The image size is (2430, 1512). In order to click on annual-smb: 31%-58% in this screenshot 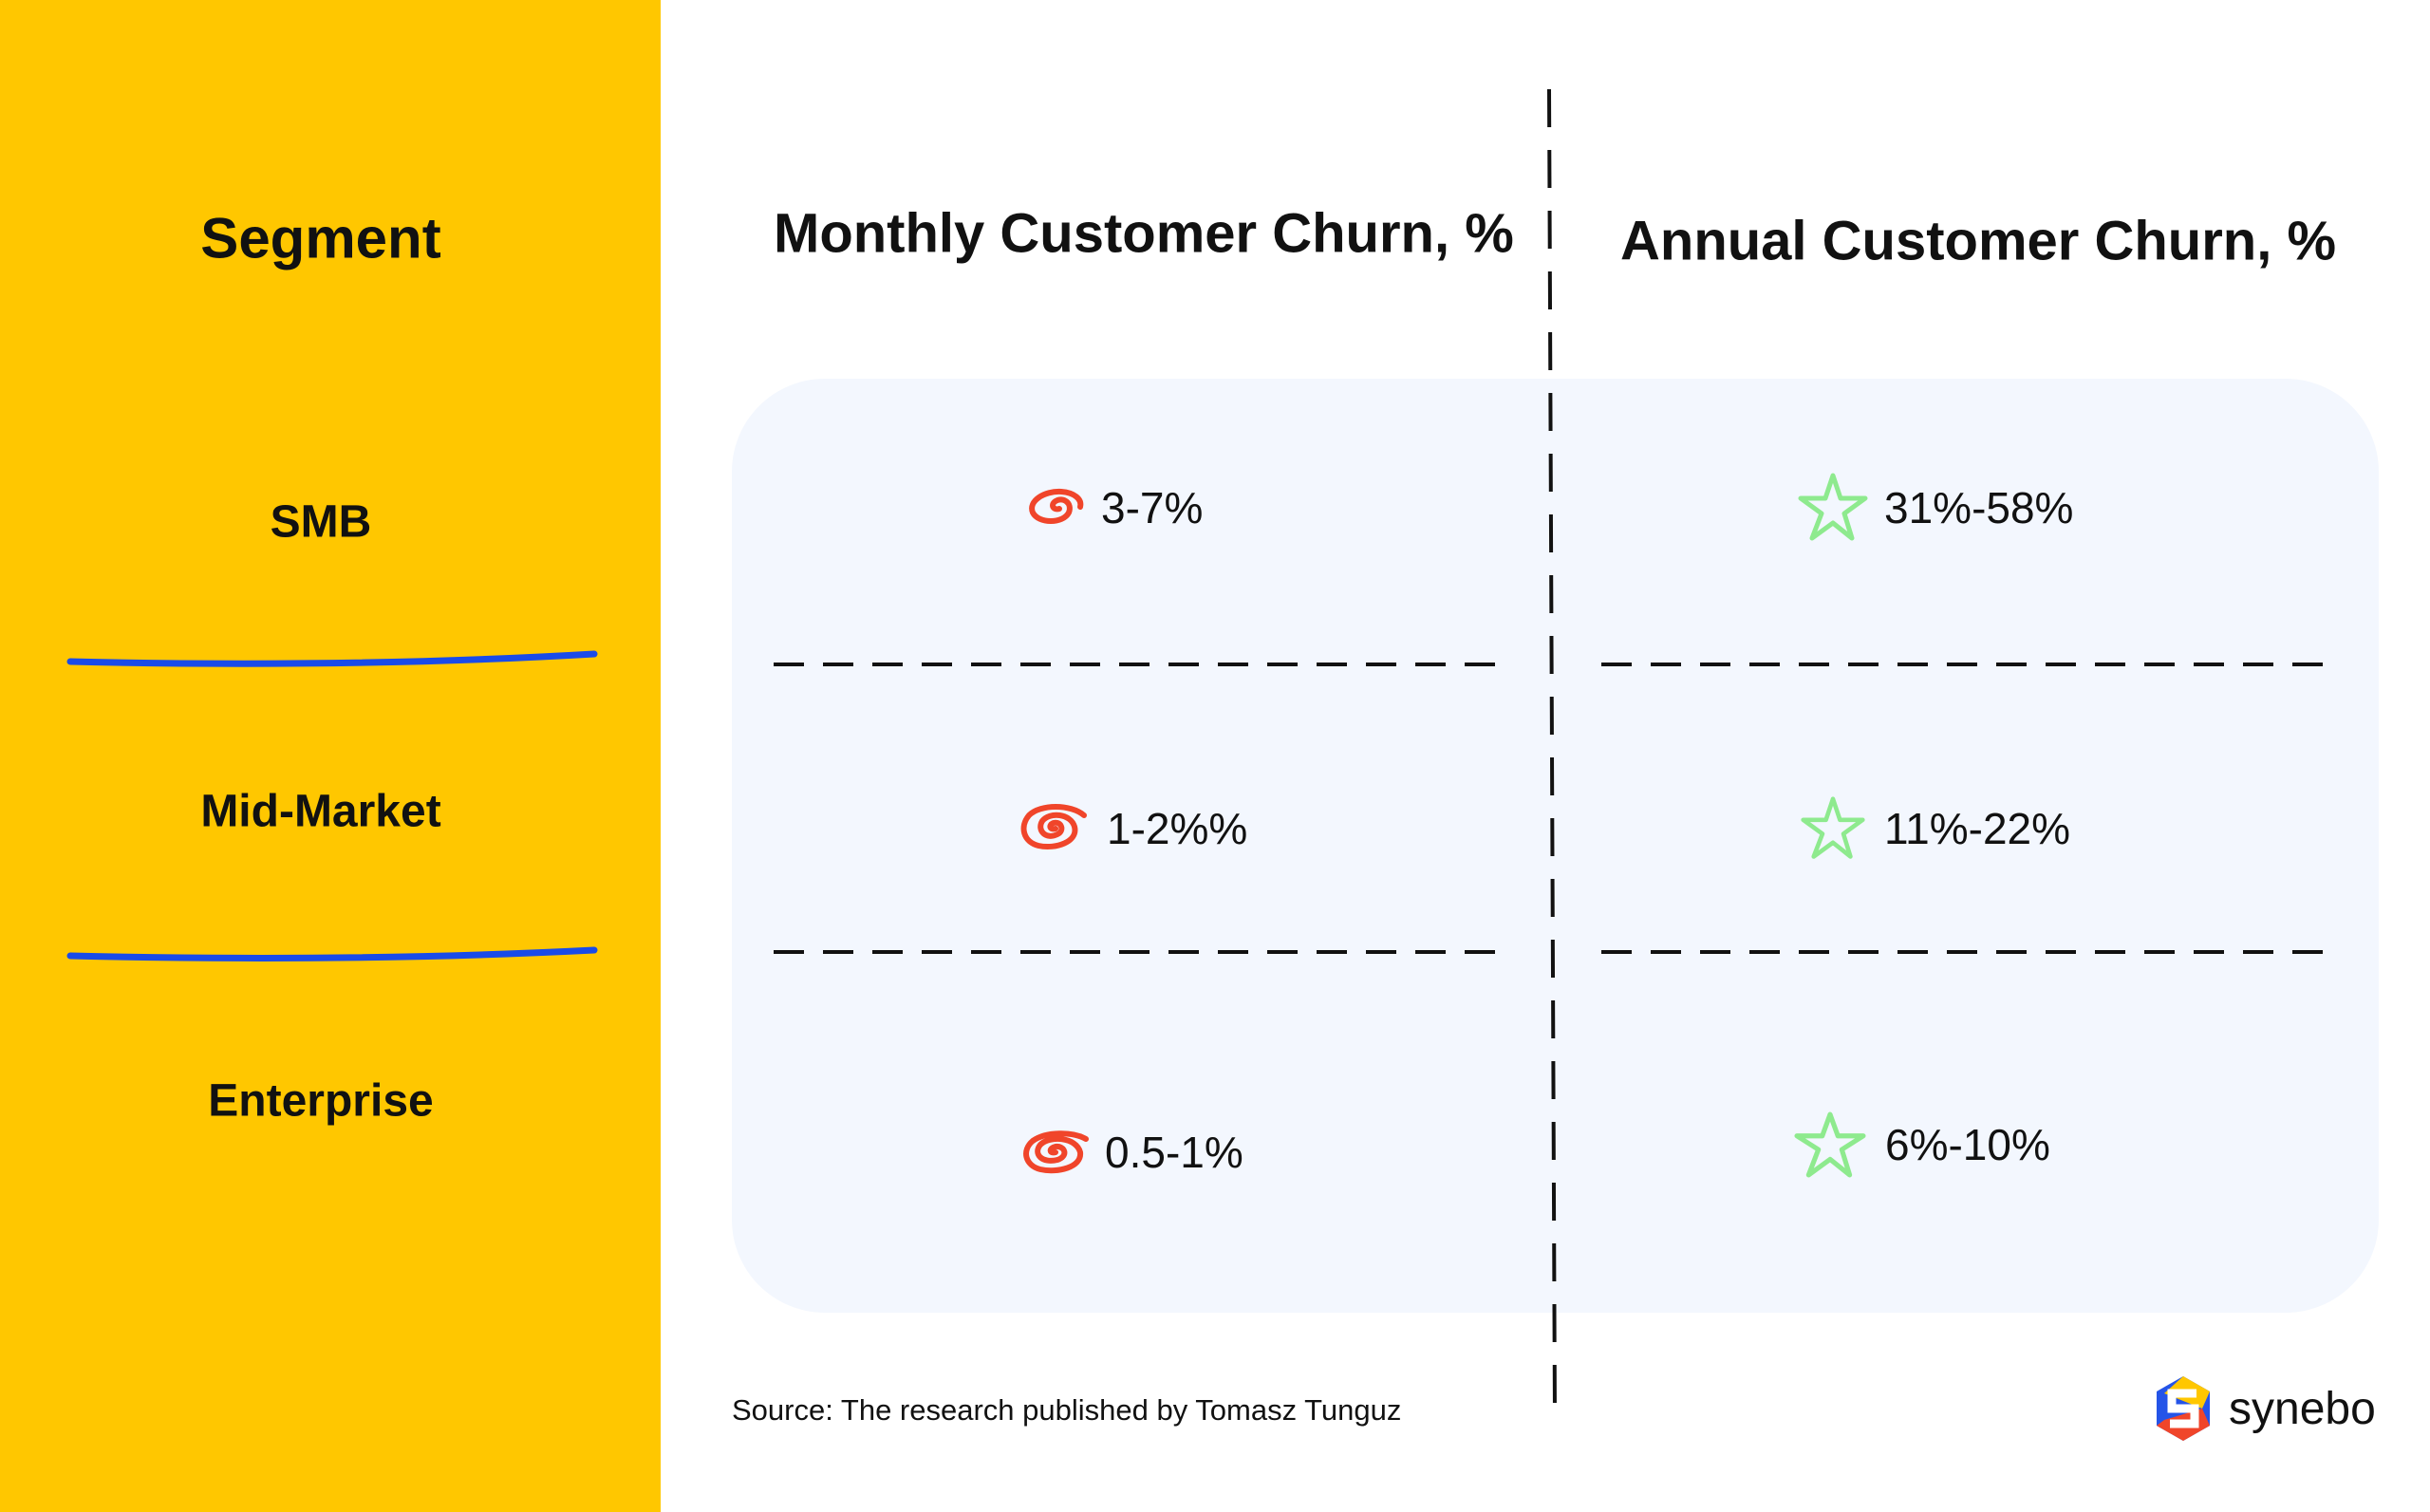, I will do `click(1935, 508)`.